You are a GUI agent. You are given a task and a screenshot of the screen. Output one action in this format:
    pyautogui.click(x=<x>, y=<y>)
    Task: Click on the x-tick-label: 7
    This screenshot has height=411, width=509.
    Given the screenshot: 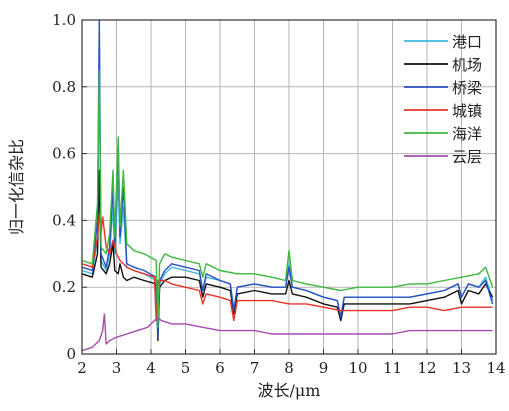 What is the action you would take?
    pyautogui.click(x=255, y=368)
    